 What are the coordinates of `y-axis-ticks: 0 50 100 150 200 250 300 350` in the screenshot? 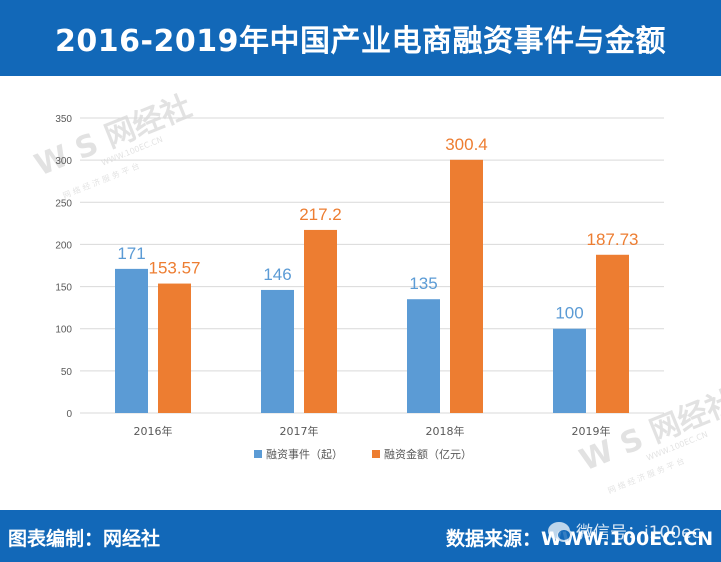 It's located at (63, 267).